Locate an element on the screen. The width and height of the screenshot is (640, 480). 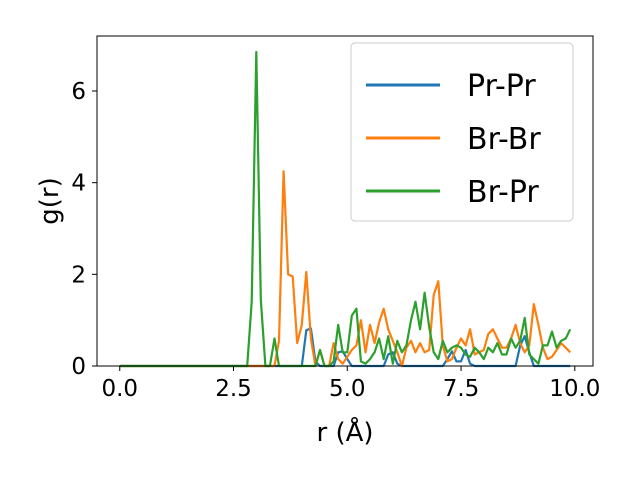
x-tick-label: 0.0 is located at coordinates (119, 389).